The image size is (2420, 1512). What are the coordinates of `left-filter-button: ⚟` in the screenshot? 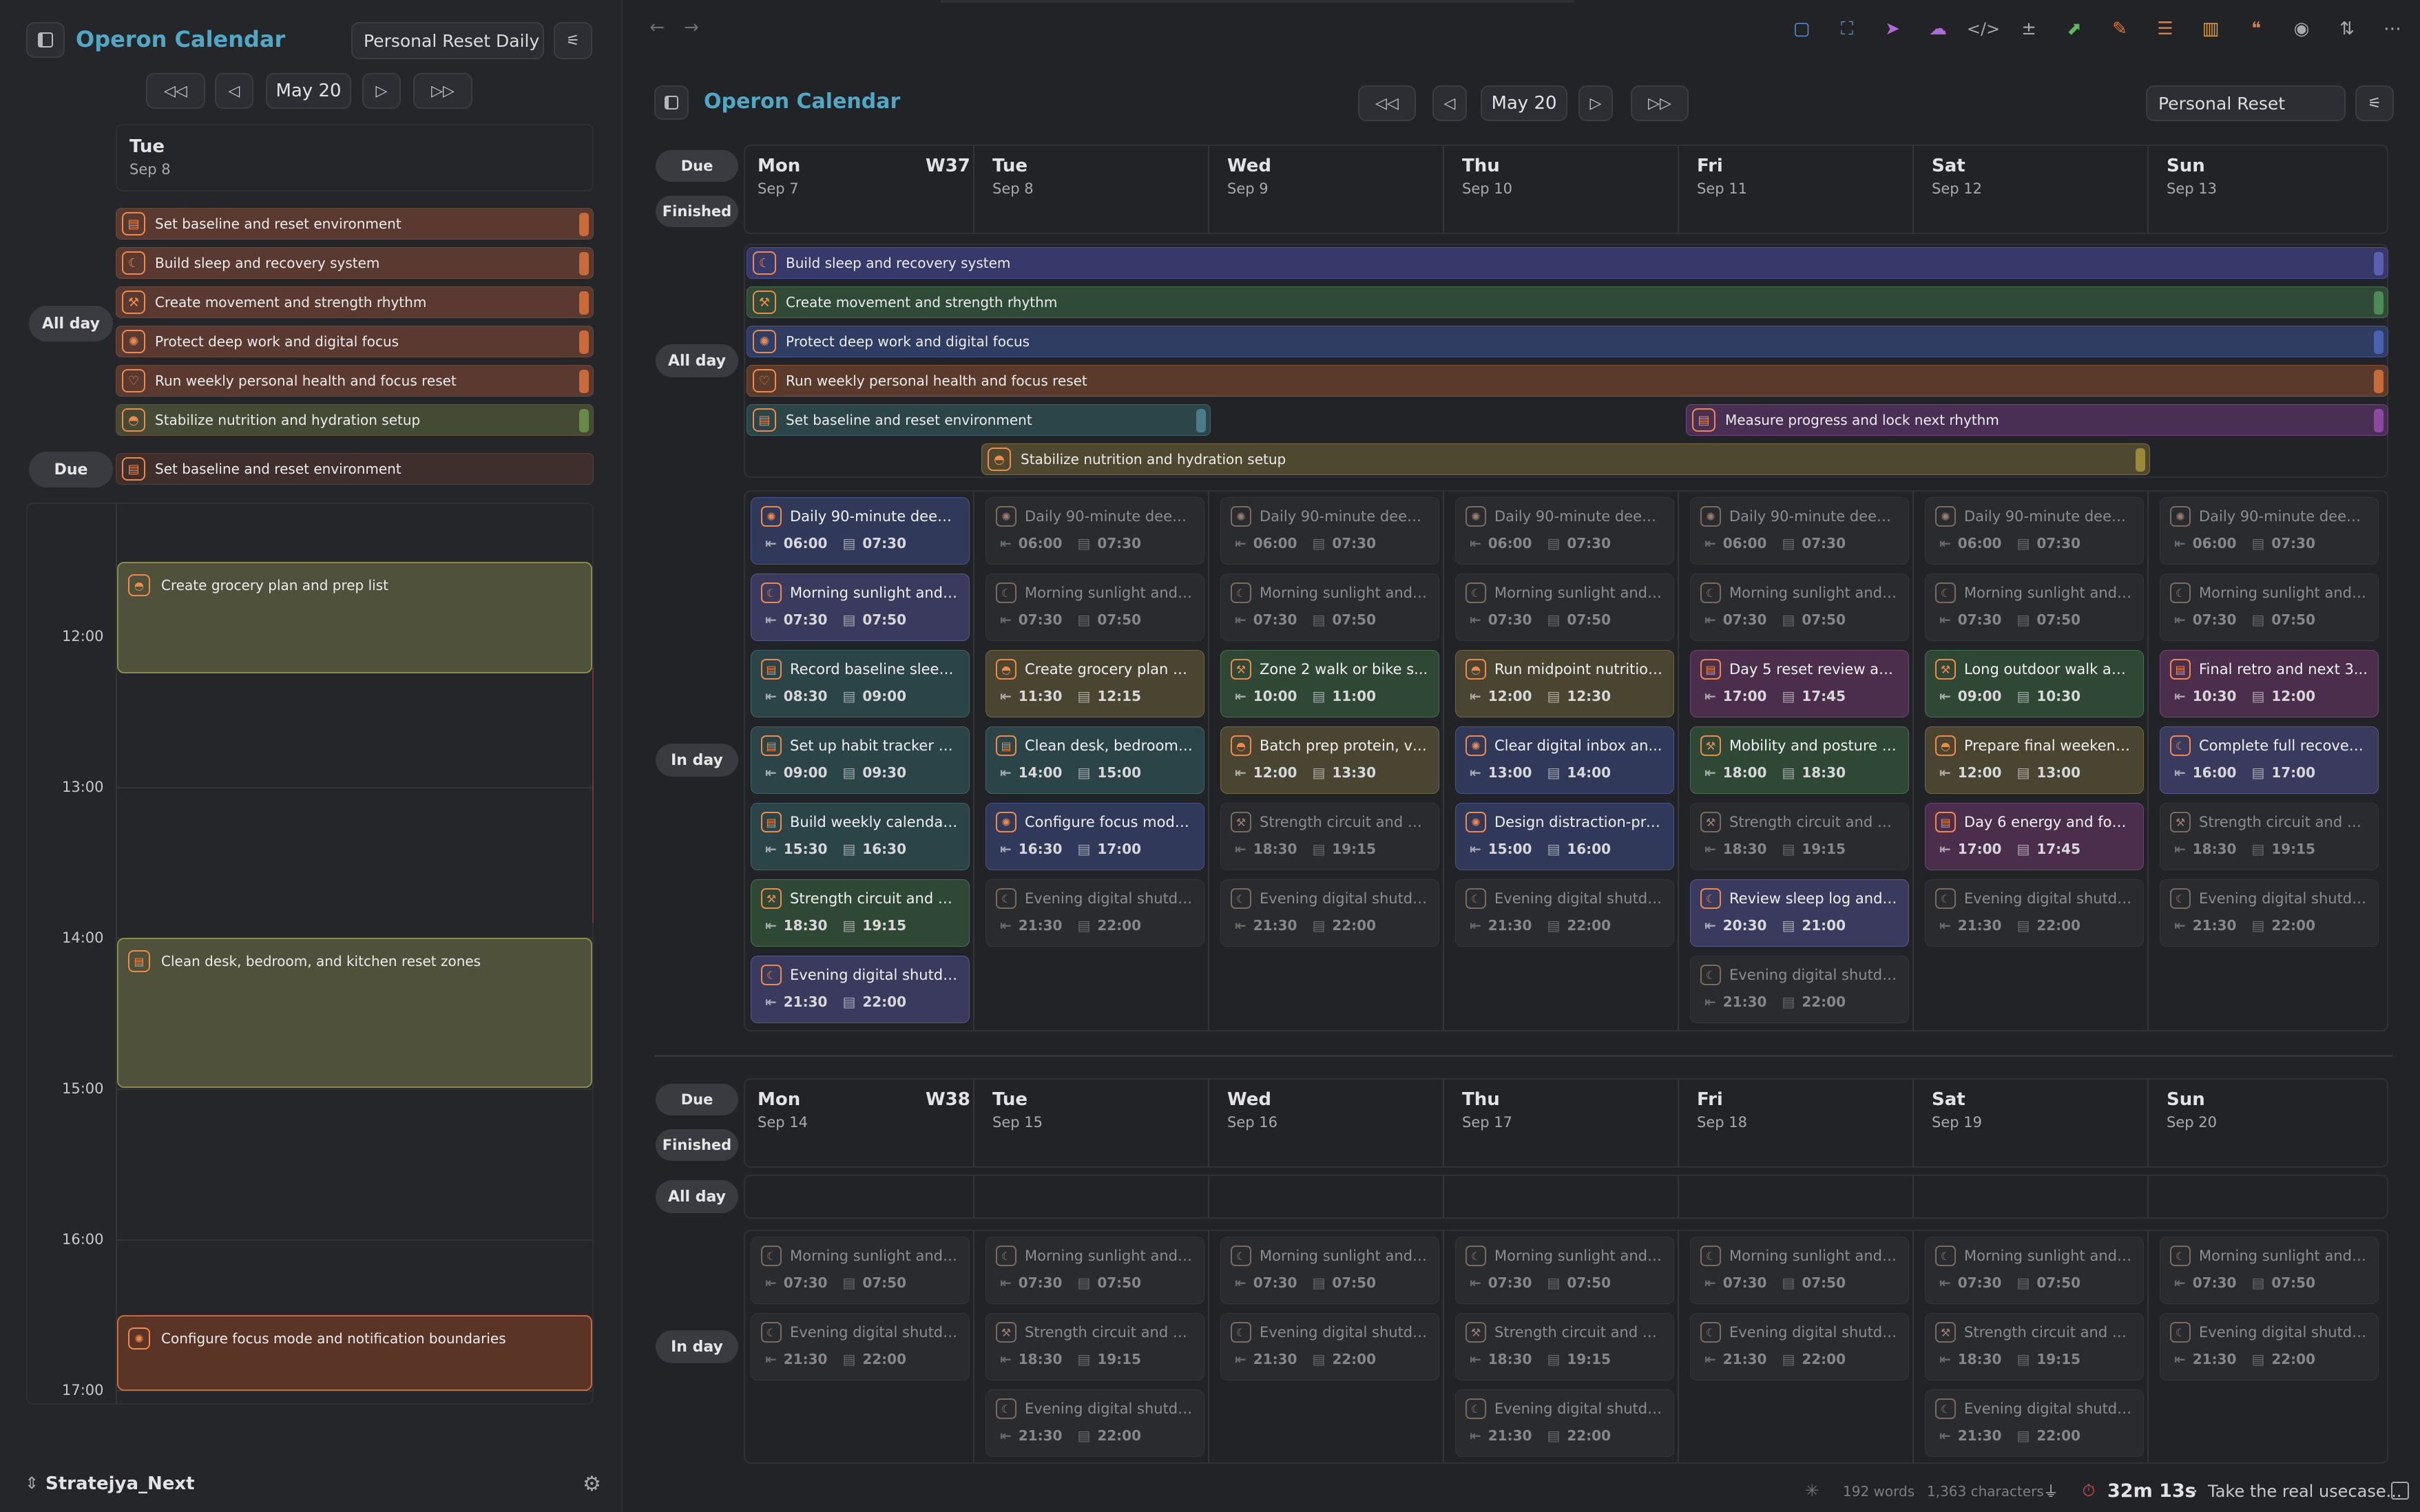 It's located at (573, 40).